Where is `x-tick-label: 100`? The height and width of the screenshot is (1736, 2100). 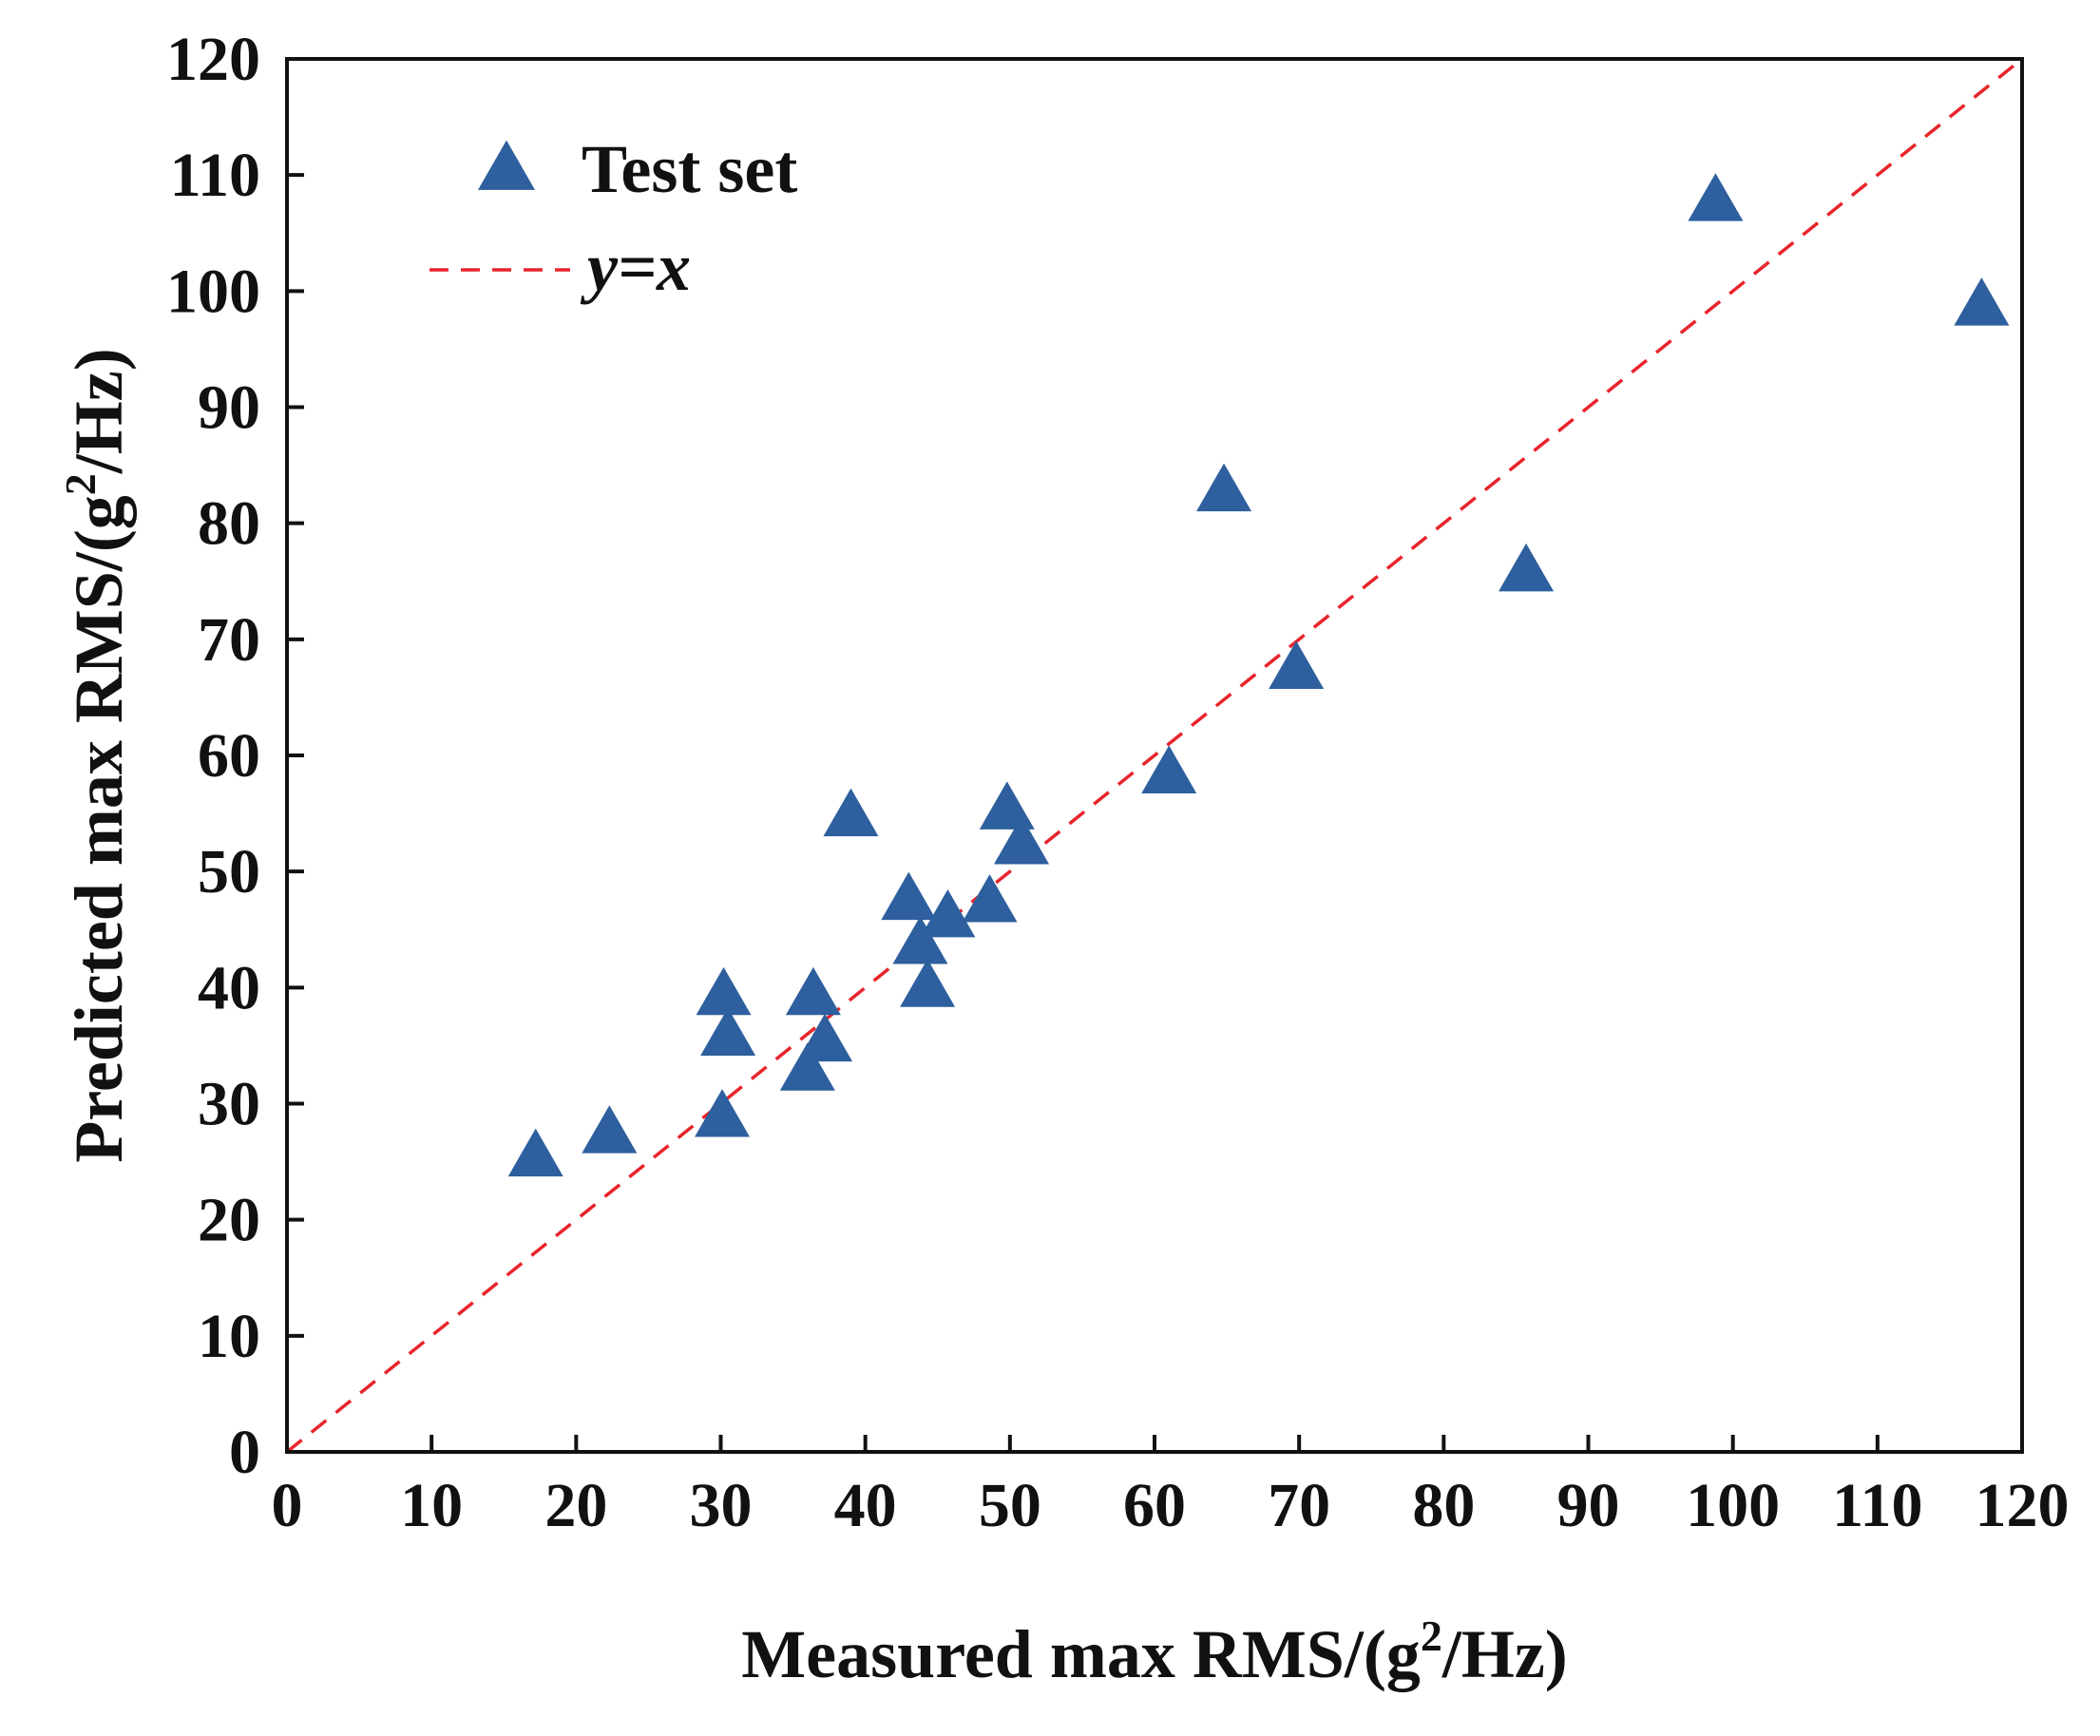
x-tick-label: 100 is located at coordinates (1733, 1506).